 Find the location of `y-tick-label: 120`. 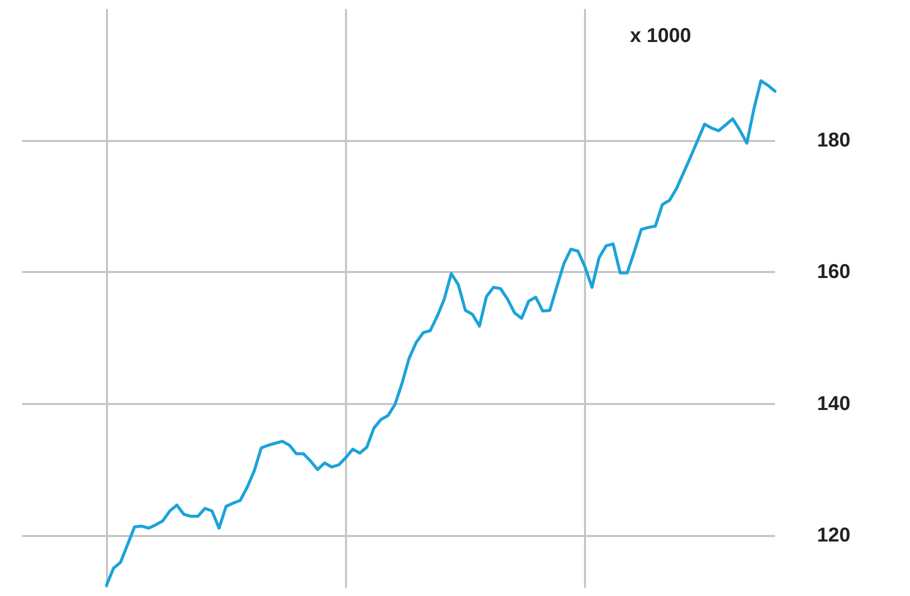

y-tick-label: 120 is located at coordinates (833, 535).